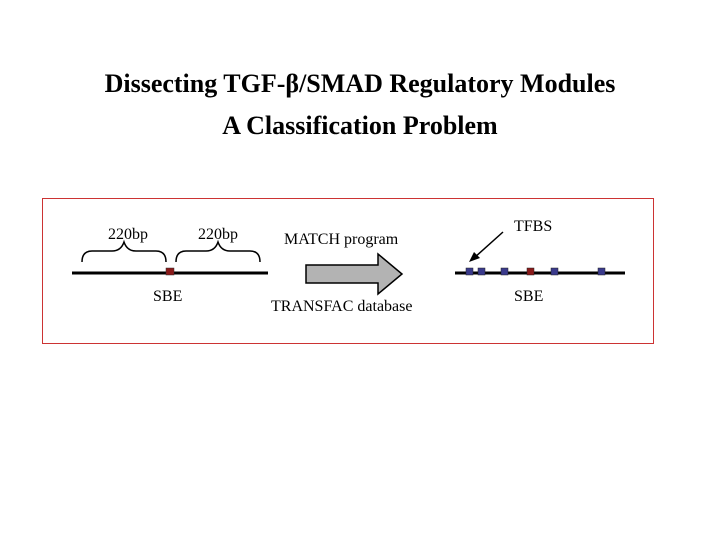 The height and width of the screenshot is (540, 720). What do you see at coordinates (488, 245) in the screenshot?
I see `tfbs-pointer-line` at bounding box center [488, 245].